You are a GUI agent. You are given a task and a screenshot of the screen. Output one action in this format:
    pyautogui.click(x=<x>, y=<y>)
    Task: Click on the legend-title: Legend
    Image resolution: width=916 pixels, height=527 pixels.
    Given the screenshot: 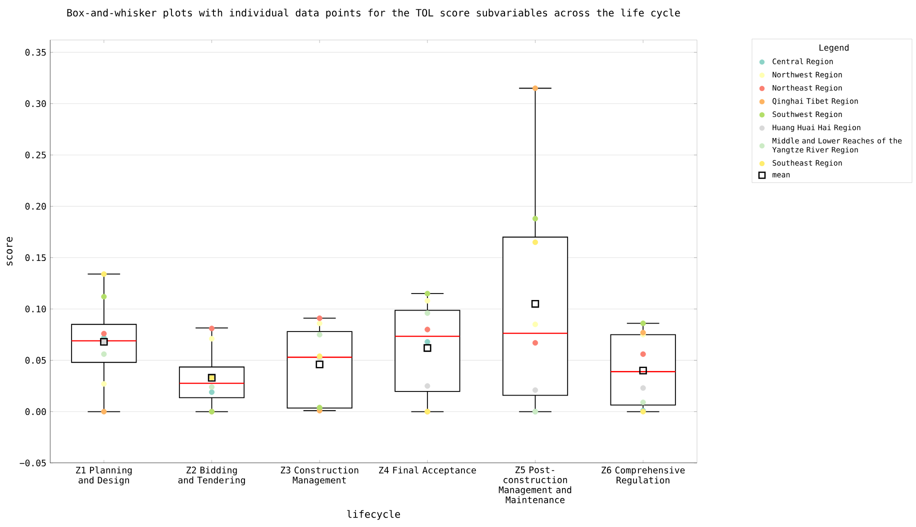 What is the action you would take?
    pyautogui.click(x=834, y=48)
    